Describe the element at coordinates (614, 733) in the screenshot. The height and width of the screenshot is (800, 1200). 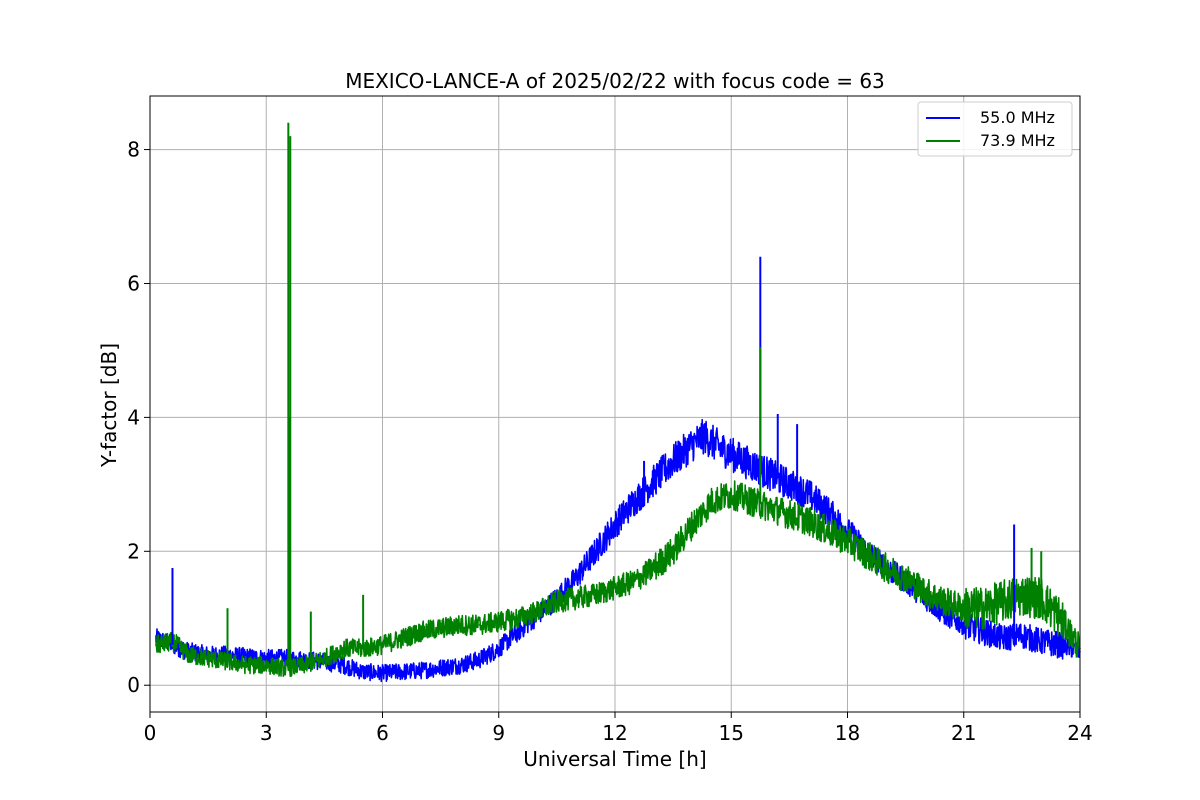
I see `x-tick-label: 12` at that location.